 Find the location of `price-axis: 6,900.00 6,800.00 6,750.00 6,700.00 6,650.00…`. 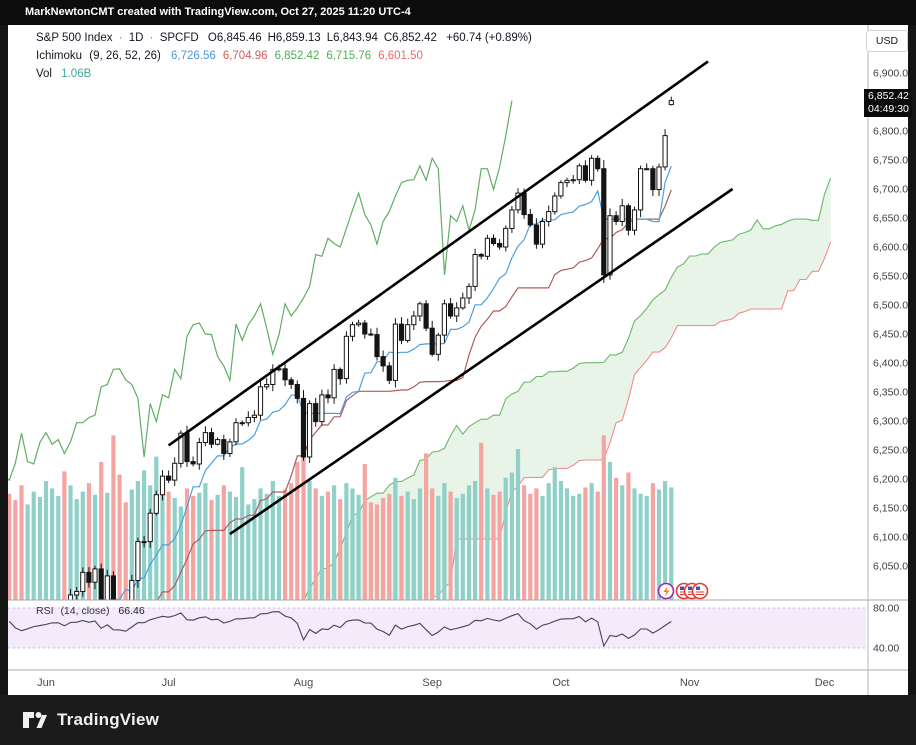

price-axis: 6,900.00 6,800.00 6,750.00 6,700.00 6,650.00… is located at coordinates (890, 361).